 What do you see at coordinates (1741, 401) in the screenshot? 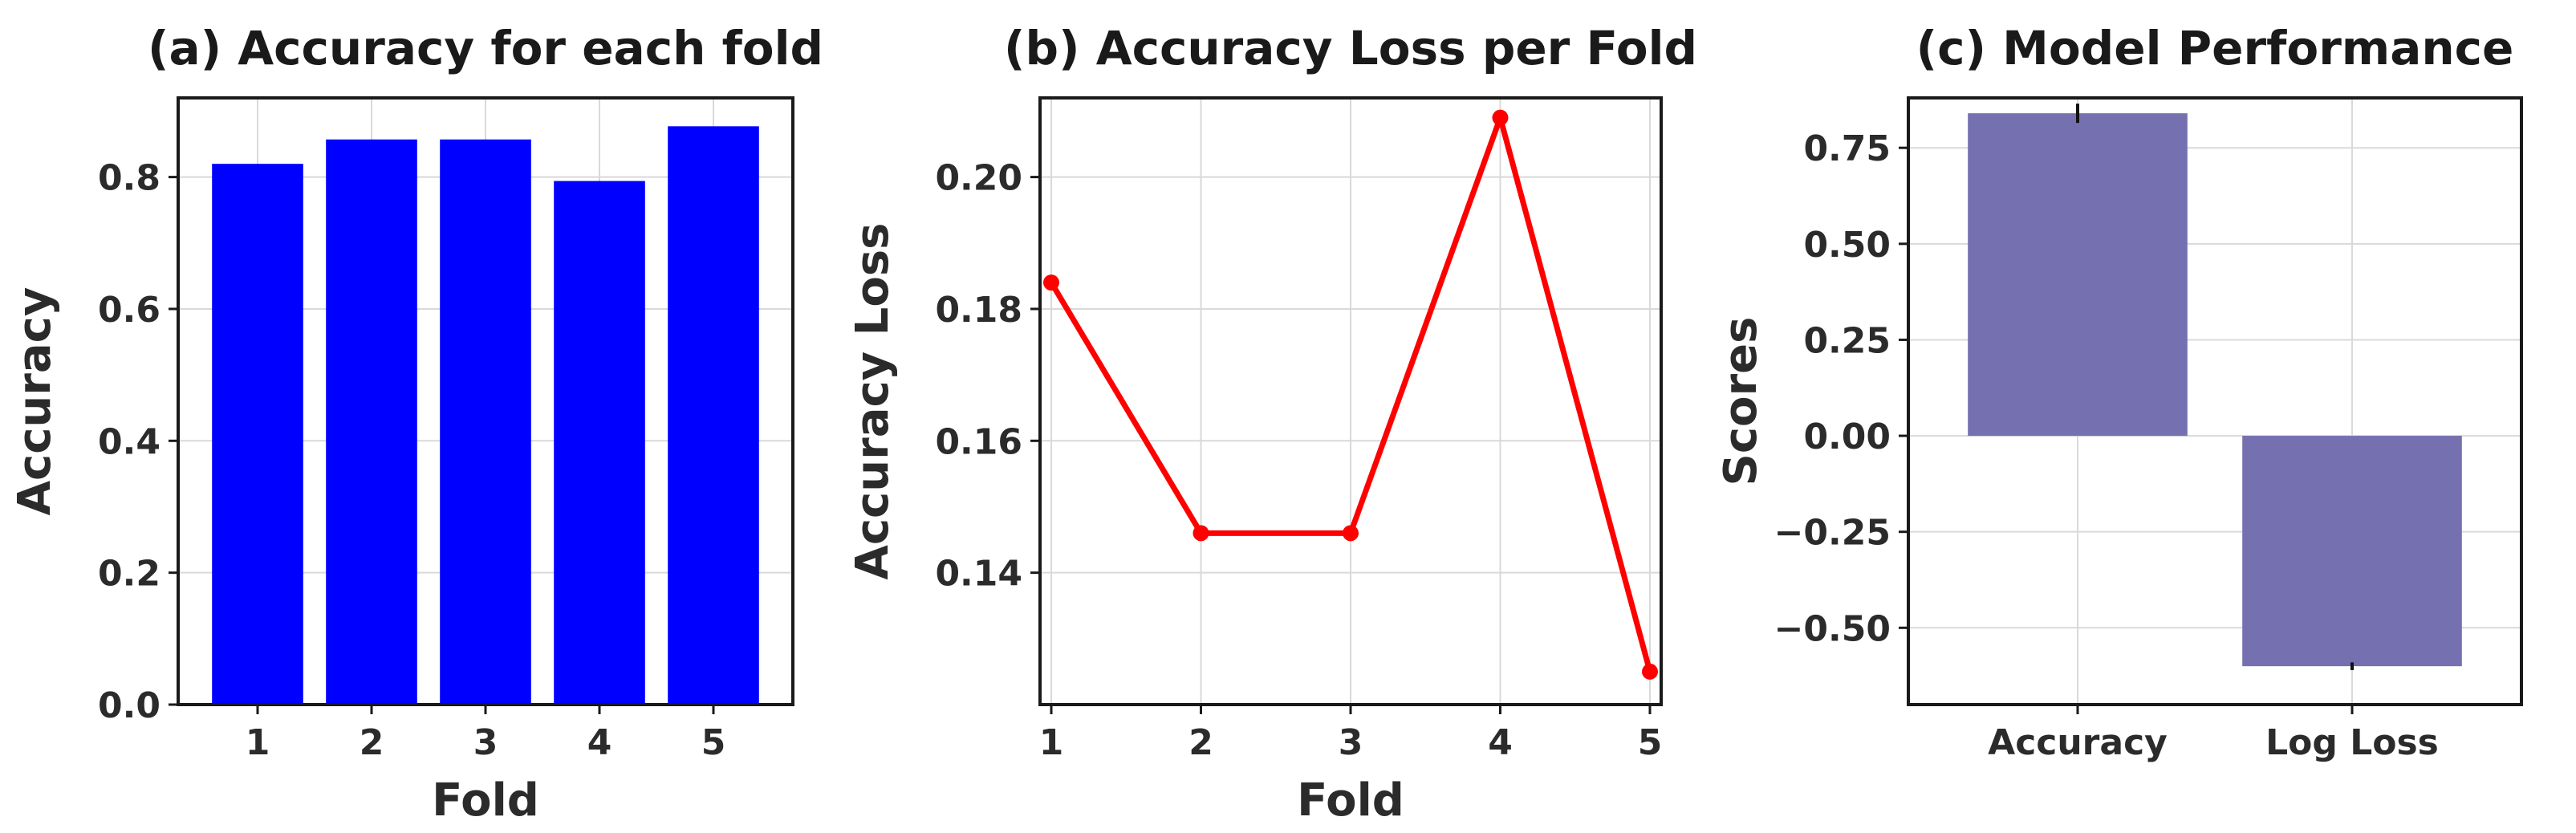
I see `panel-c-ylabel: Scores` at bounding box center [1741, 401].